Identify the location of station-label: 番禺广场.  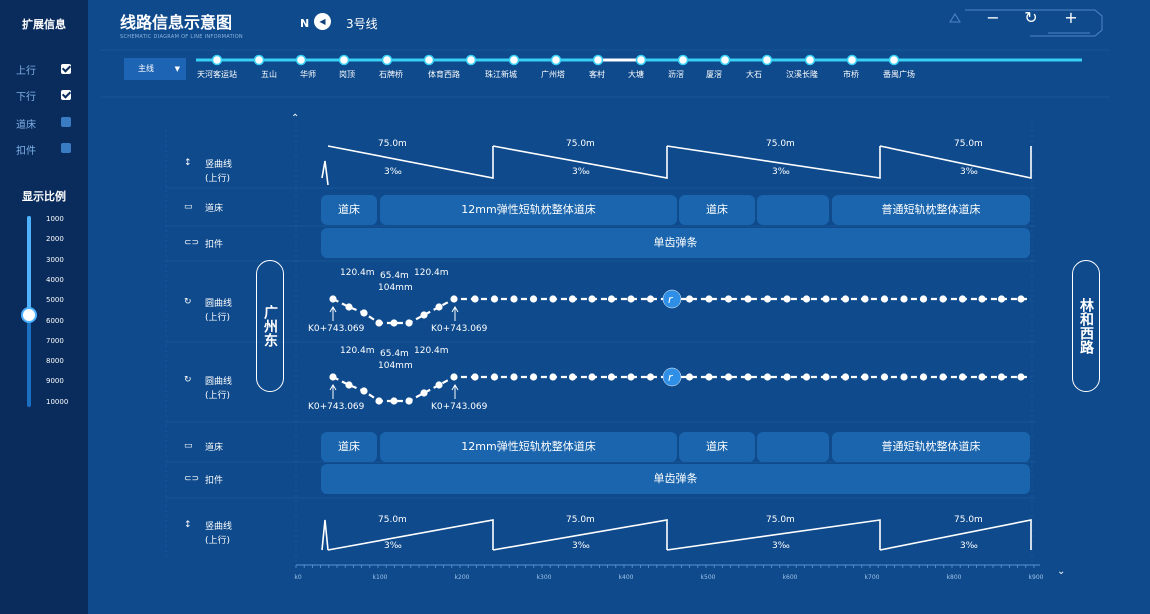
(899, 74).